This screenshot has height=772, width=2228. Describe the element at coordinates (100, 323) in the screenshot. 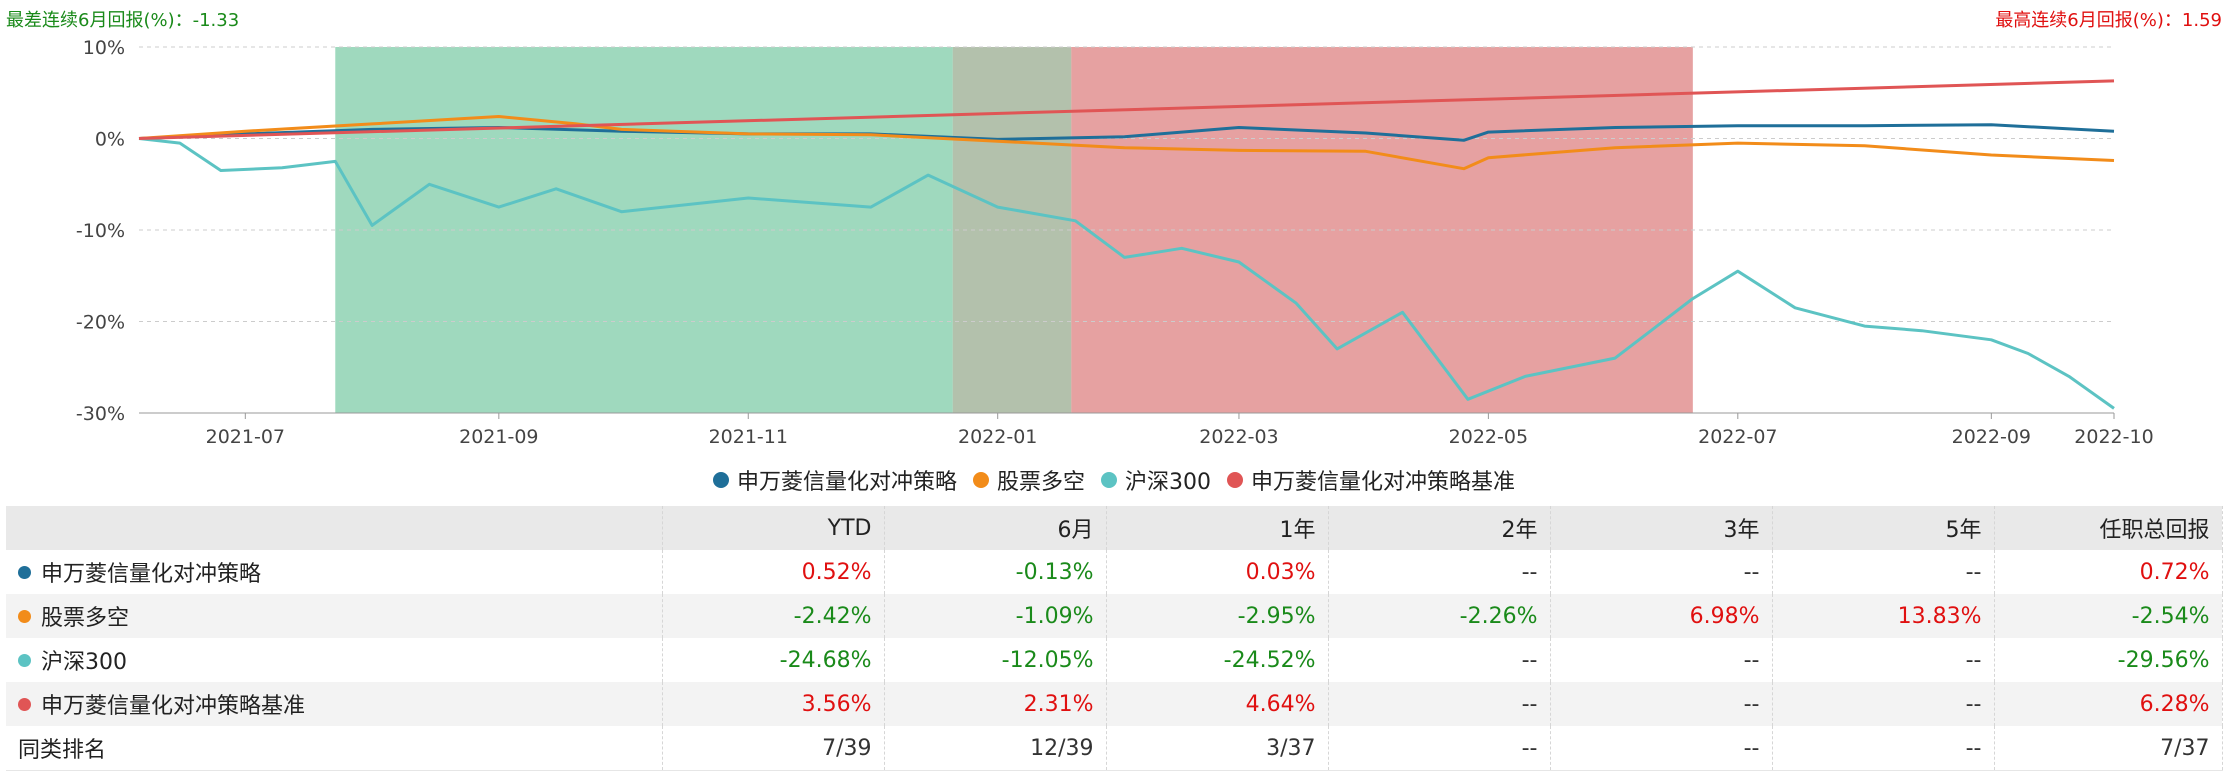

I see `y-tick-label: -20%` at that location.